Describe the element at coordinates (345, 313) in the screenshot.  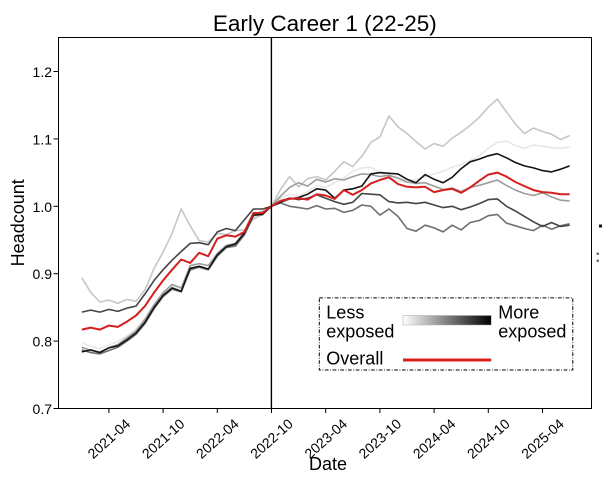
I see `svg-text: Less` at that location.